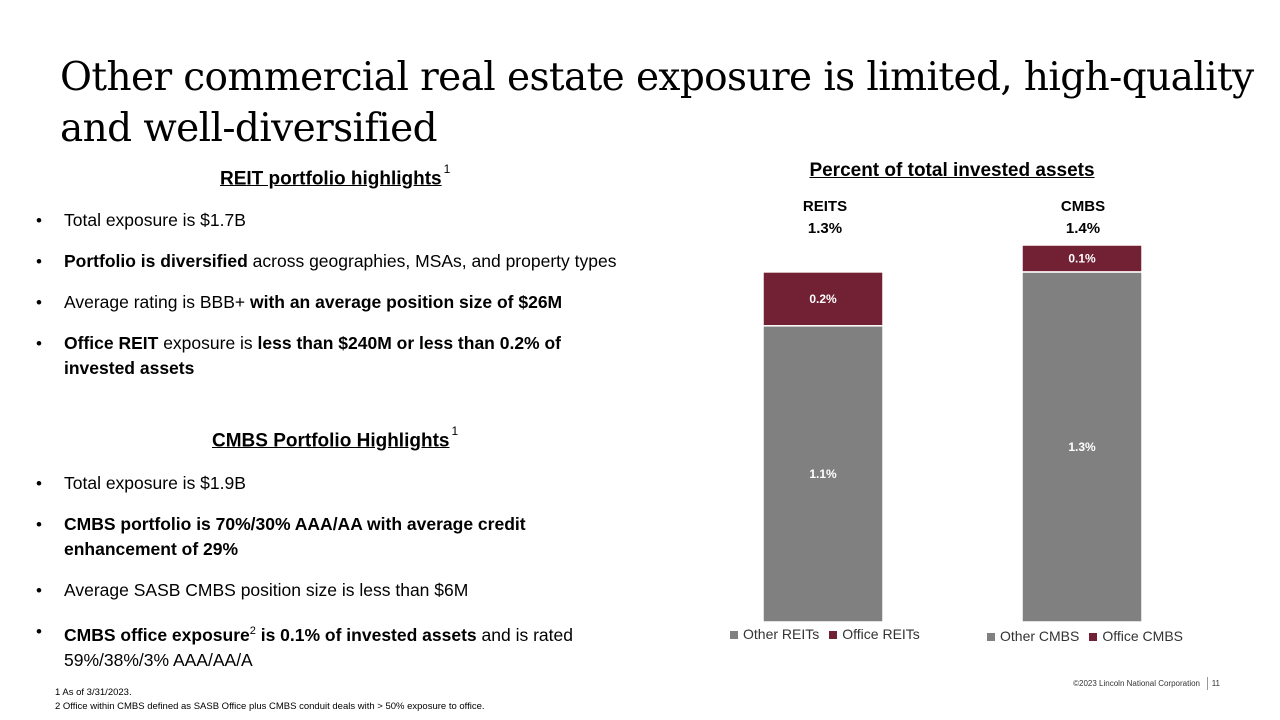 The height and width of the screenshot is (720, 1280). Describe the element at coordinates (155, 483) in the screenshot. I see `cmbs-total: Total exposure is $1.9B` at that location.